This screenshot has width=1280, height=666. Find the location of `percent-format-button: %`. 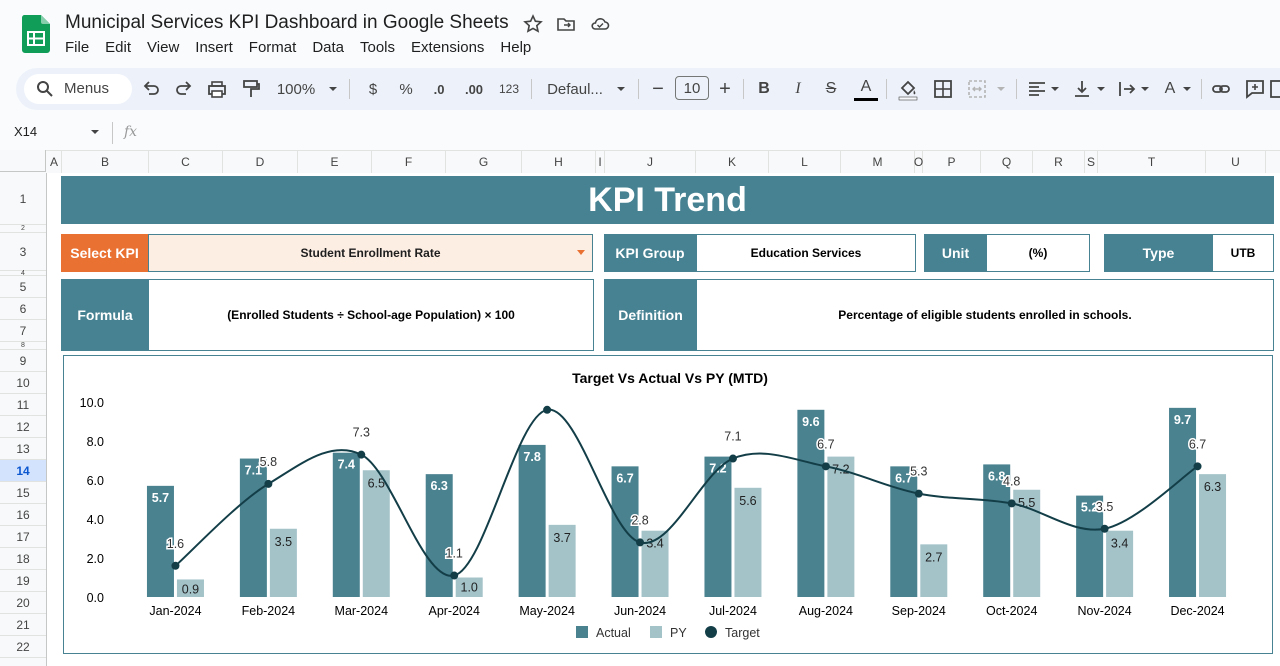

percent-format-button: % is located at coordinates (406, 89).